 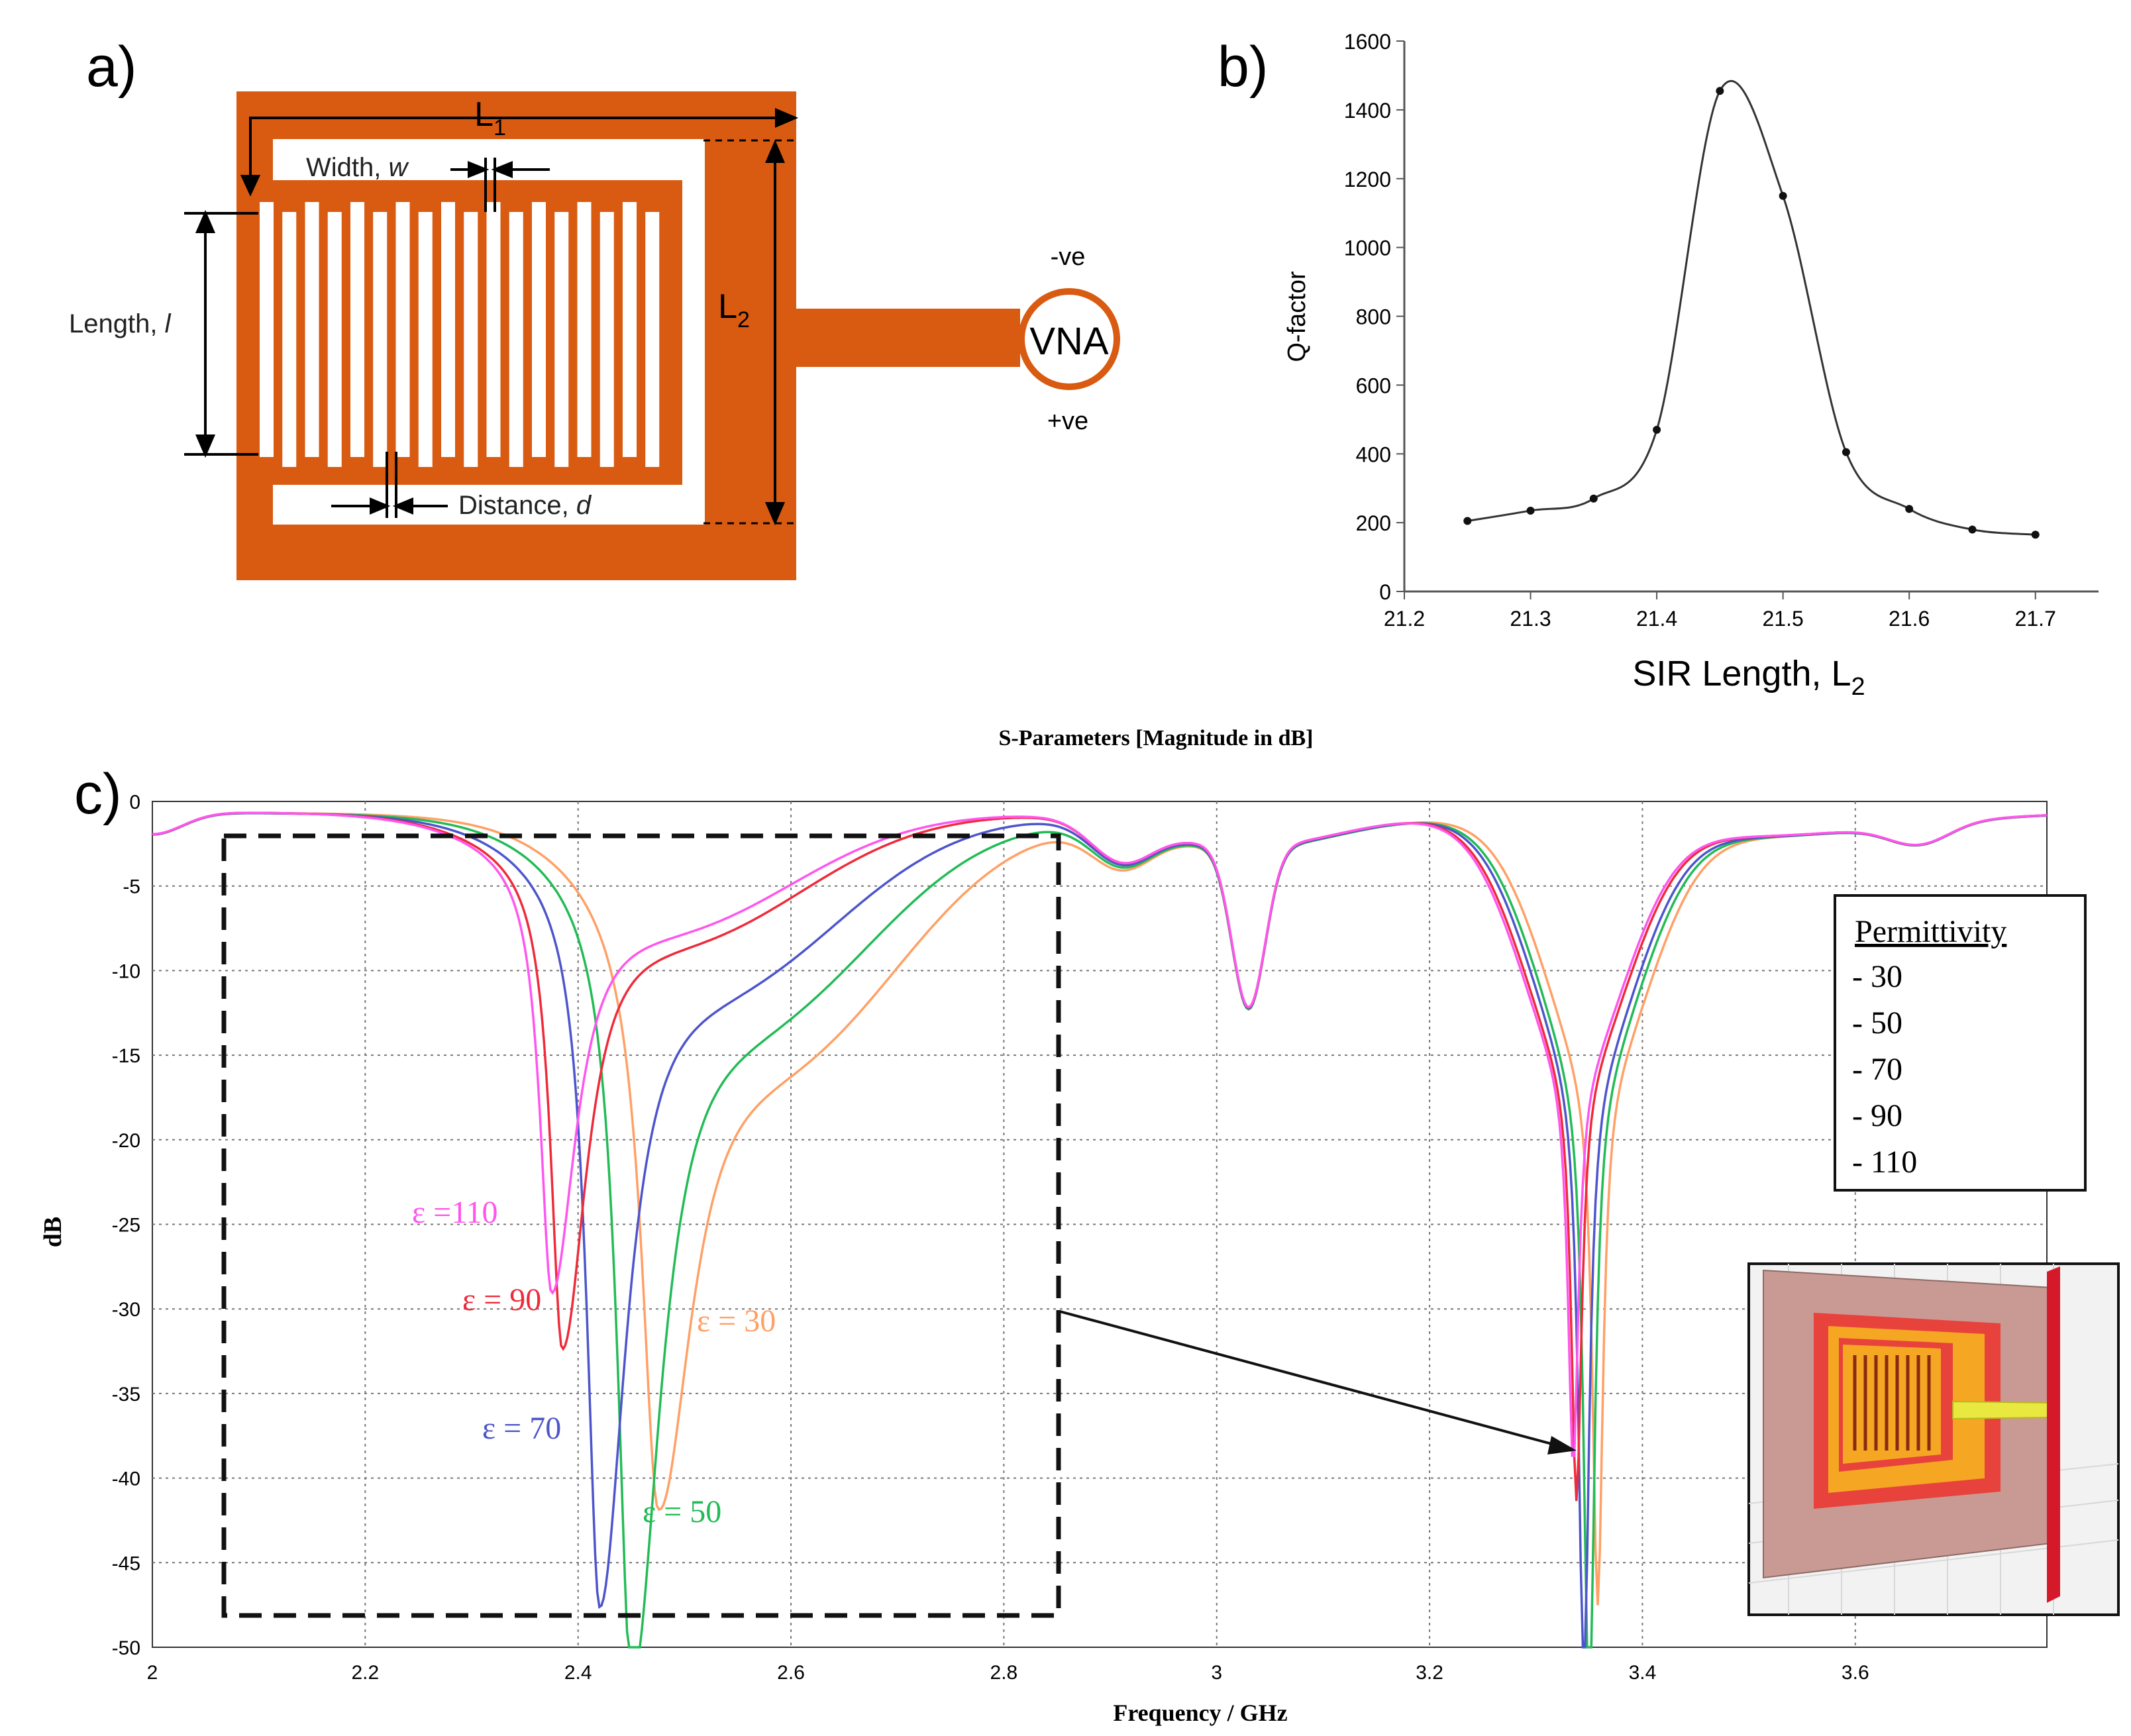 I want to click on q-y-tick-label: 1600, so click(x=1367, y=42).